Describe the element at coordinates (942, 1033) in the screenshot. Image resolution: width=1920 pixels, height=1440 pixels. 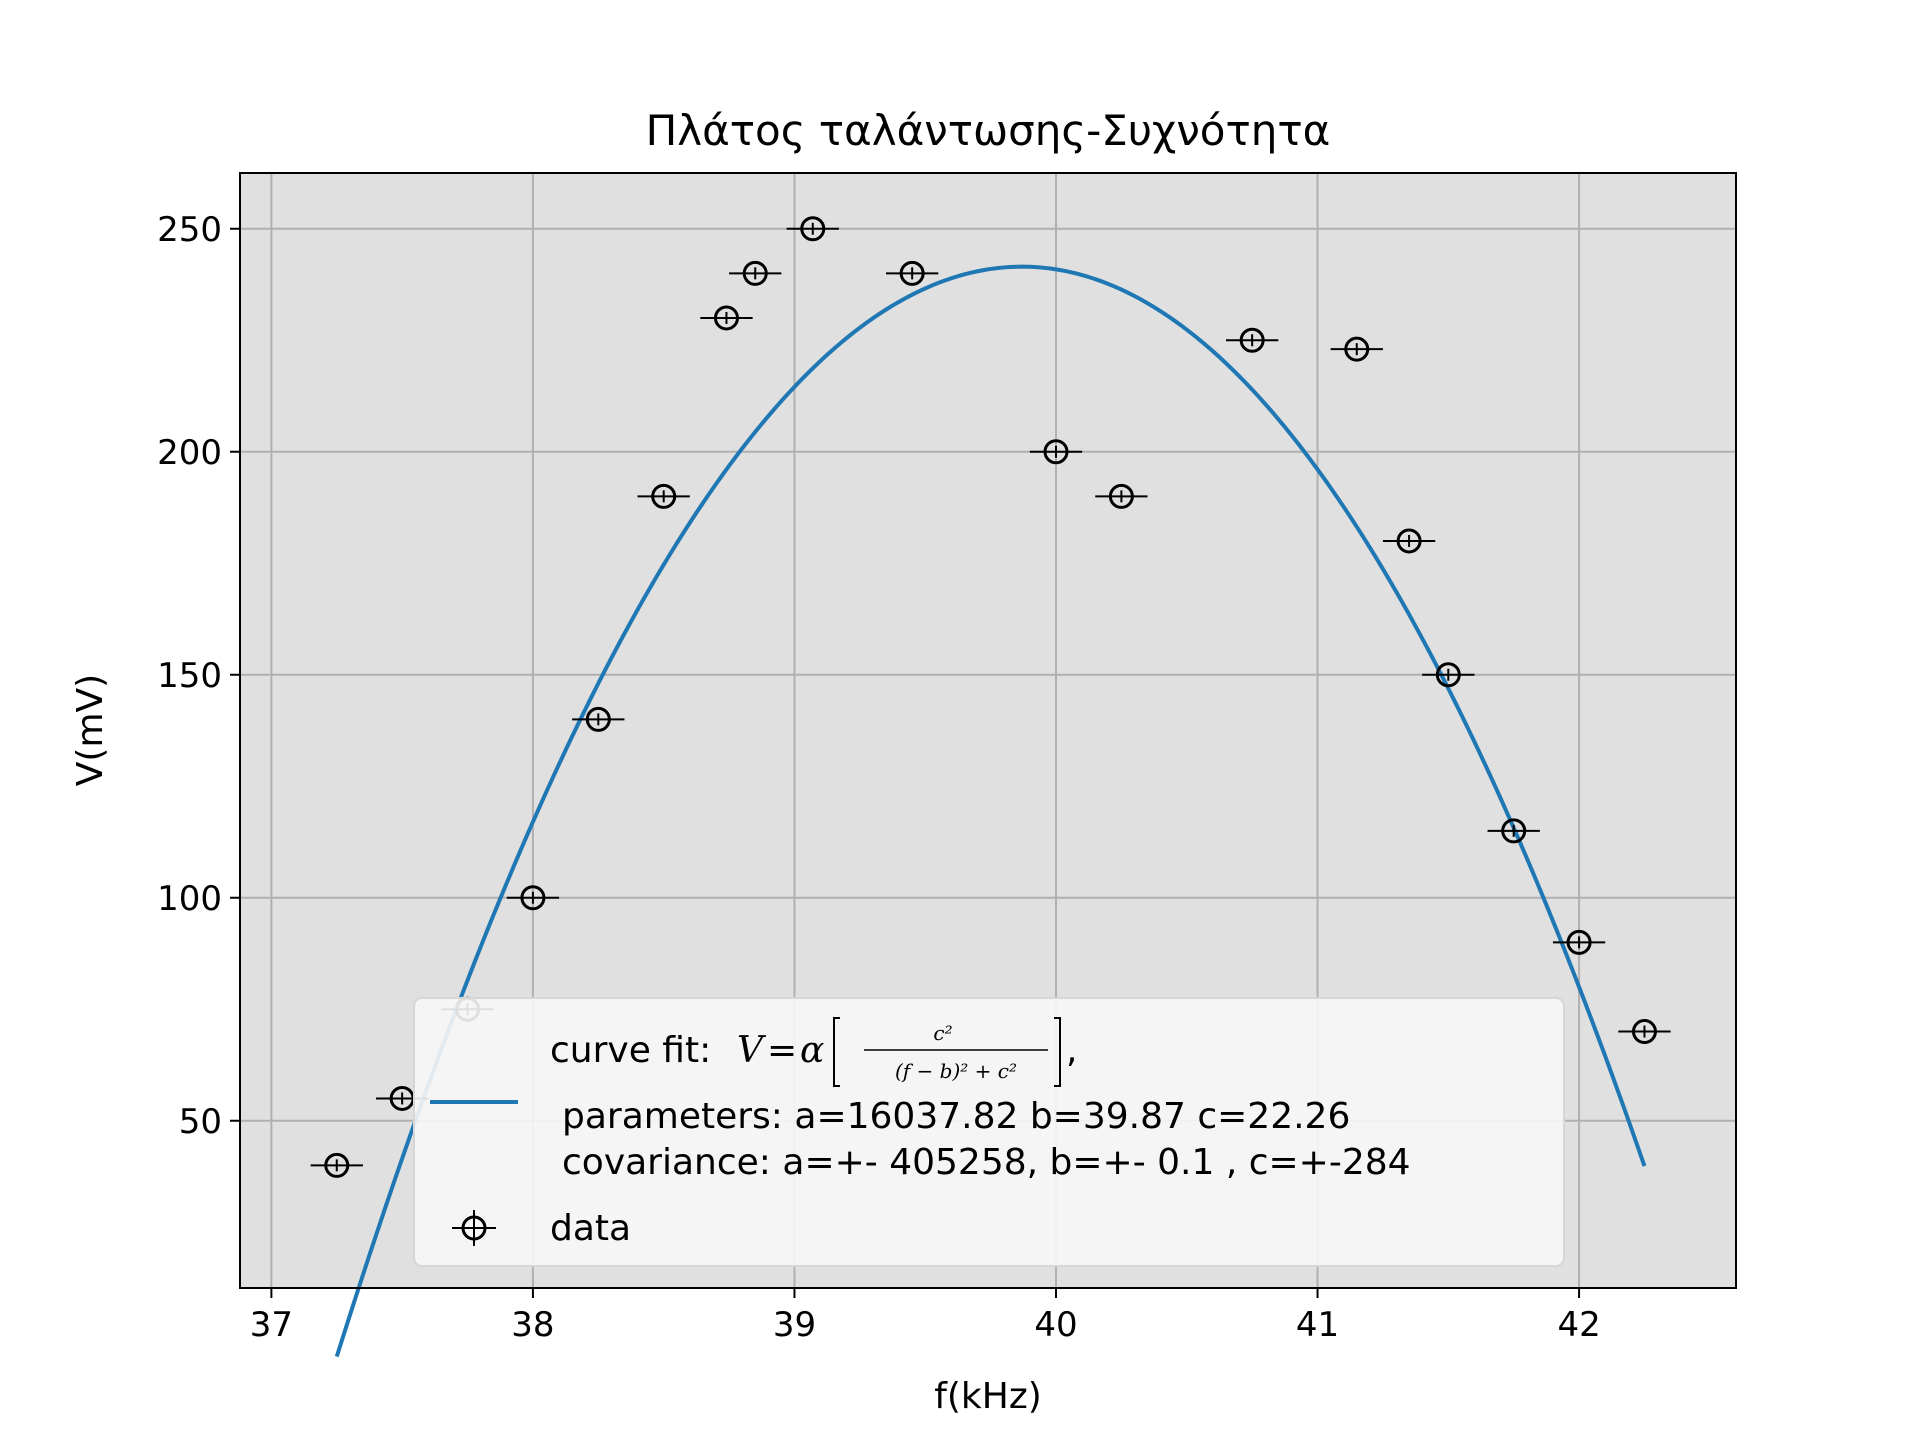
I see `svg-text: c²` at that location.